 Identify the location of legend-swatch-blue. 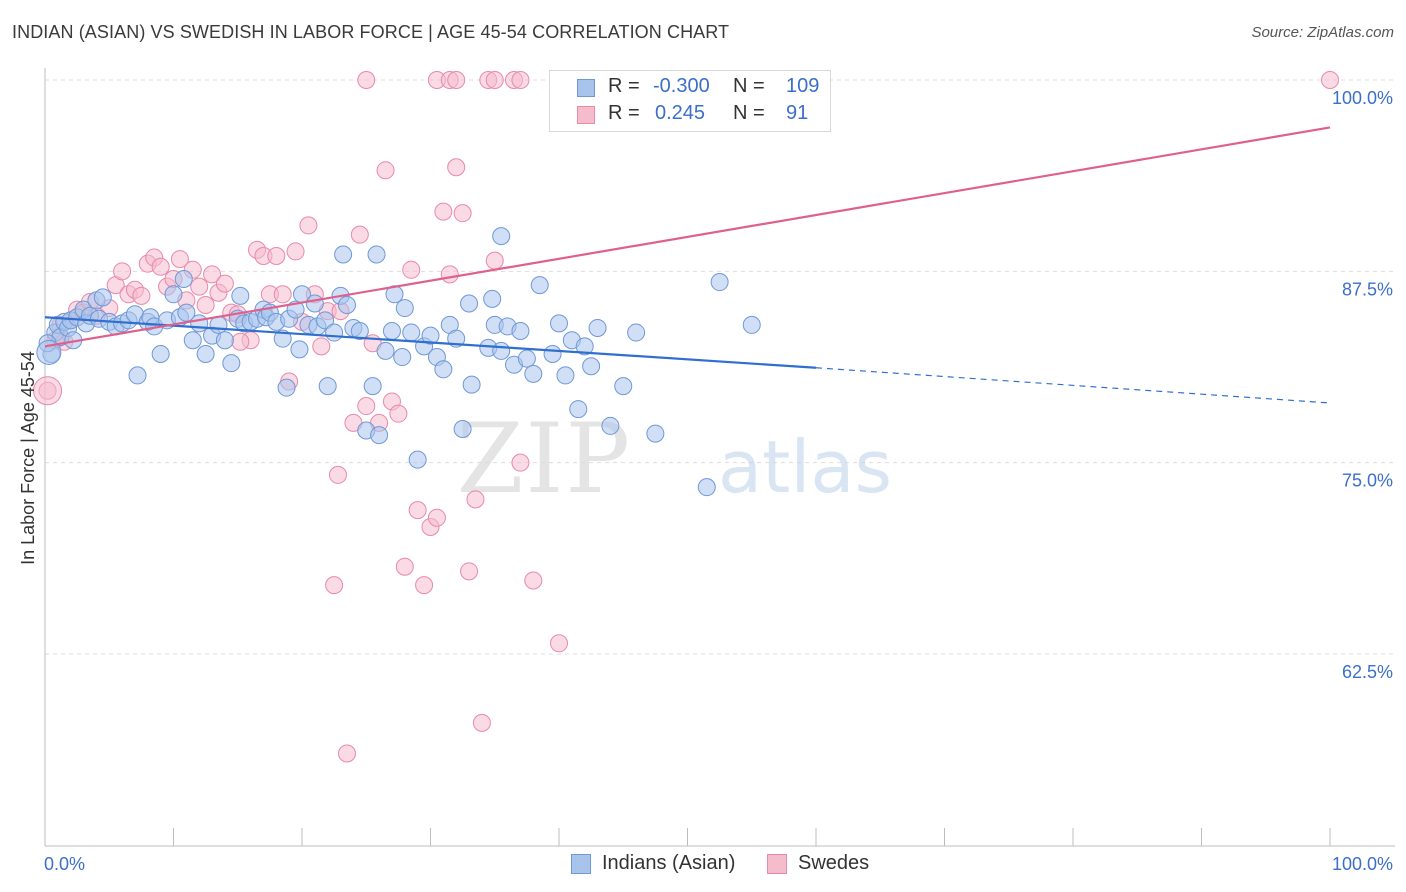
(581, 864).